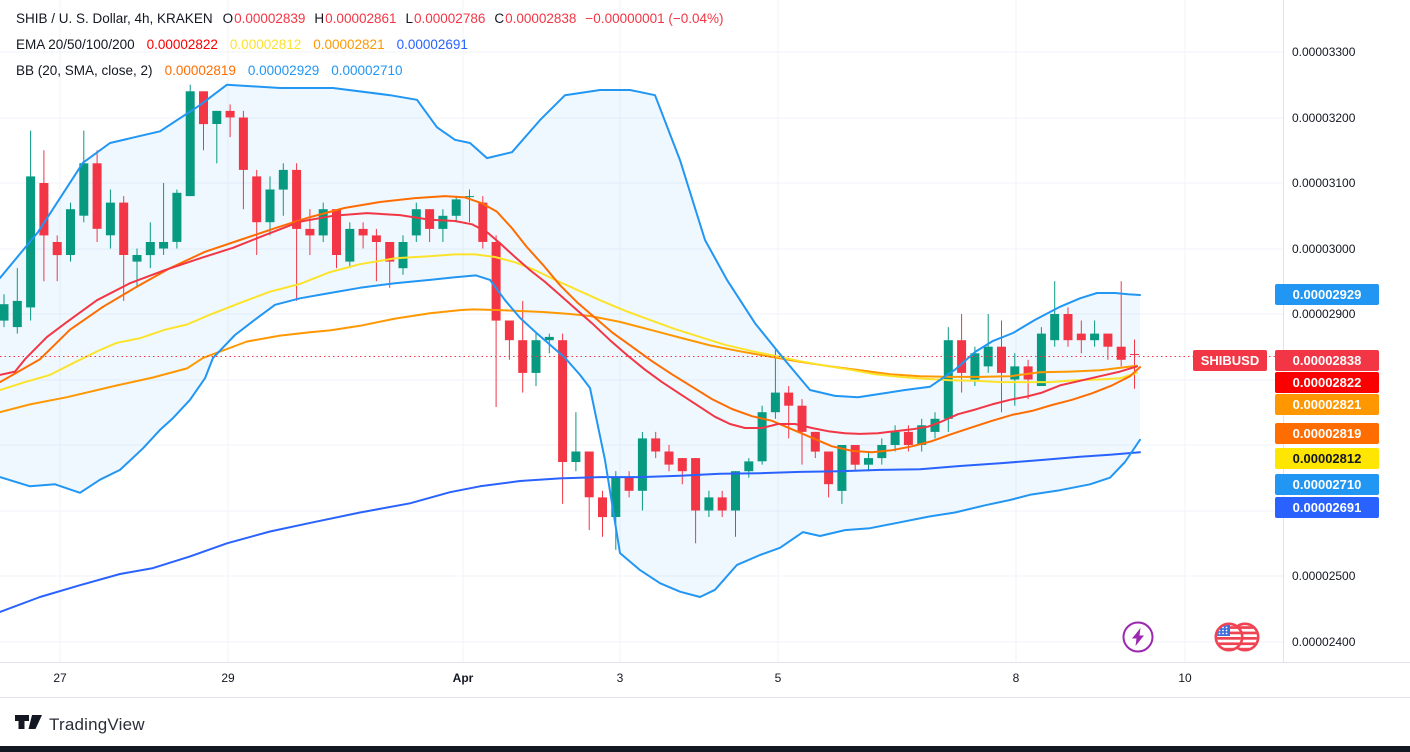 The height and width of the screenshot is (752, 1410). I want to click on time-tick-label: 3, so click(620, 678).